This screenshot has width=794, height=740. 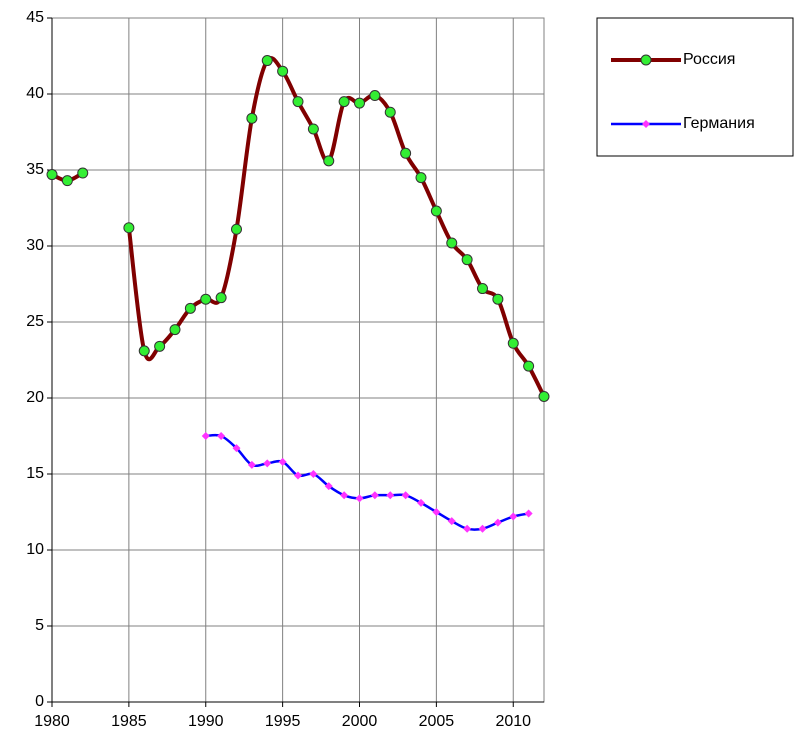 I want to click on y-tick-label: 20, so click(x=35, y=397).